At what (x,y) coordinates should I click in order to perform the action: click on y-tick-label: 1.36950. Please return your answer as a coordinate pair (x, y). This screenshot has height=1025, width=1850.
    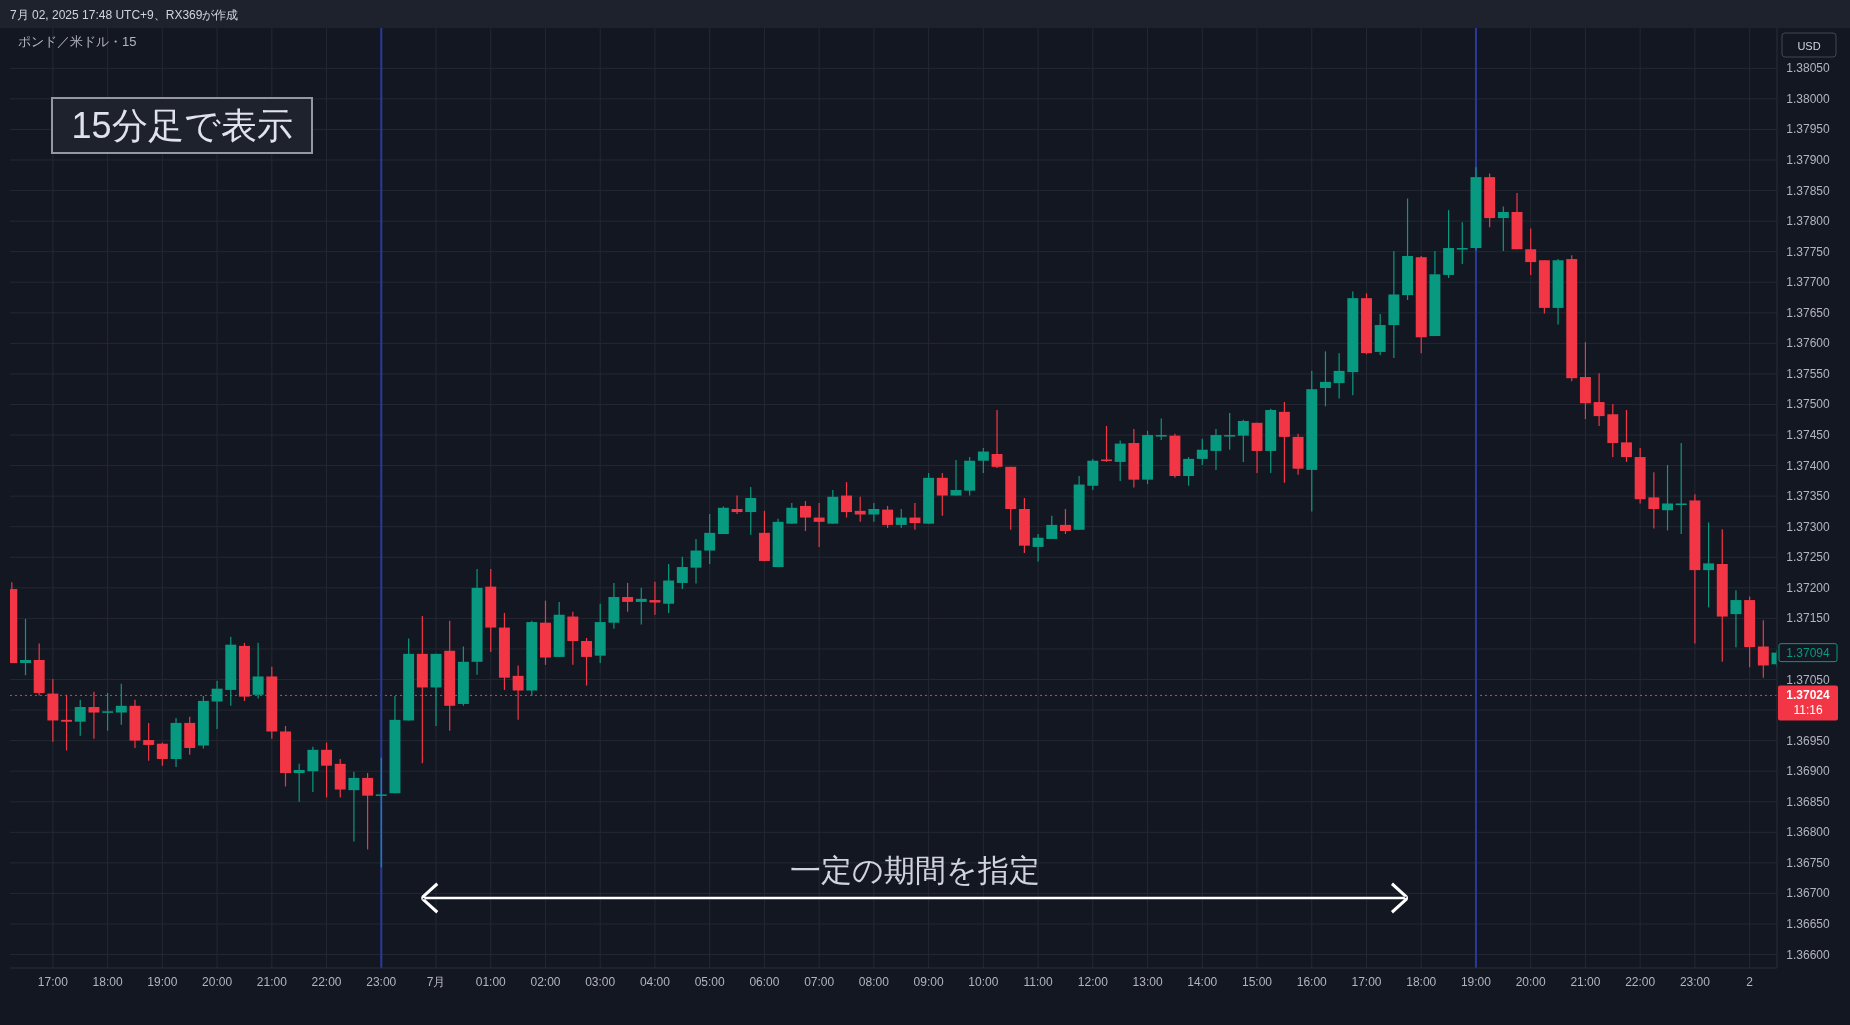
    Looking at the image, I should click on (1808, 740).